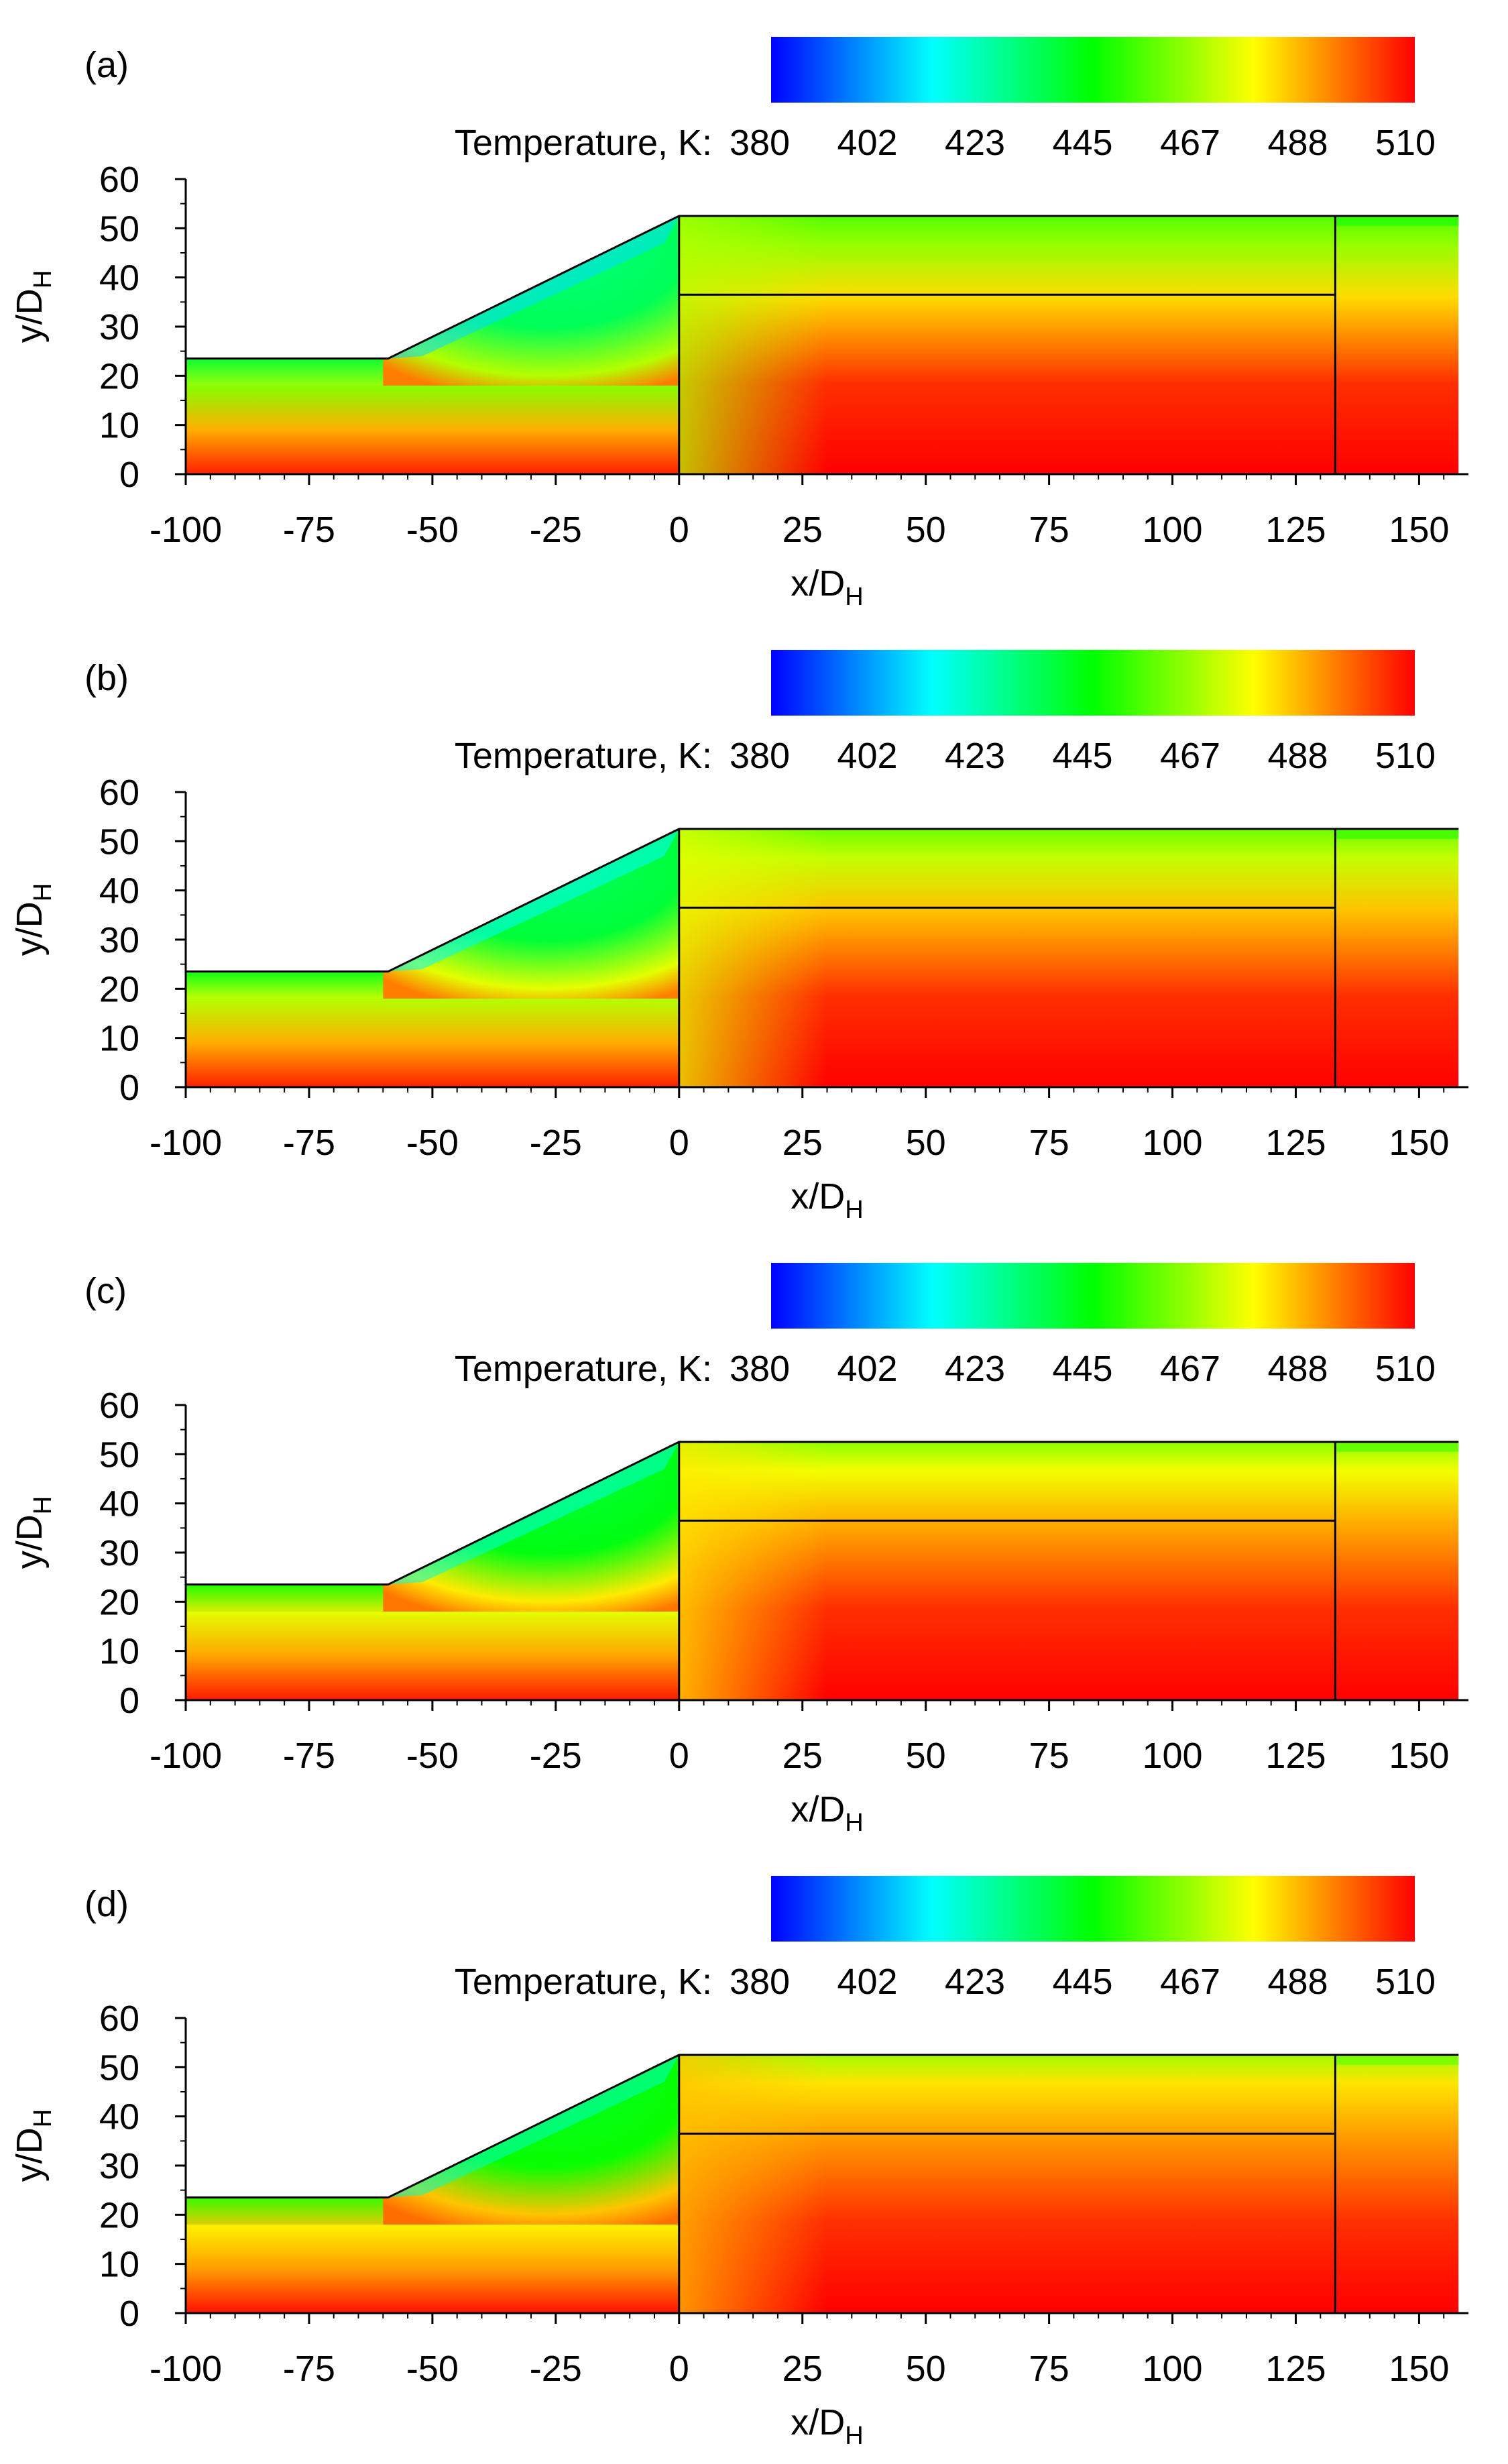 This screenshot has height=2464, width=1508. Describe the element at coordinates (867, 1982) in the screenshot. I see `colorbar-tick-label: 402` at that location.